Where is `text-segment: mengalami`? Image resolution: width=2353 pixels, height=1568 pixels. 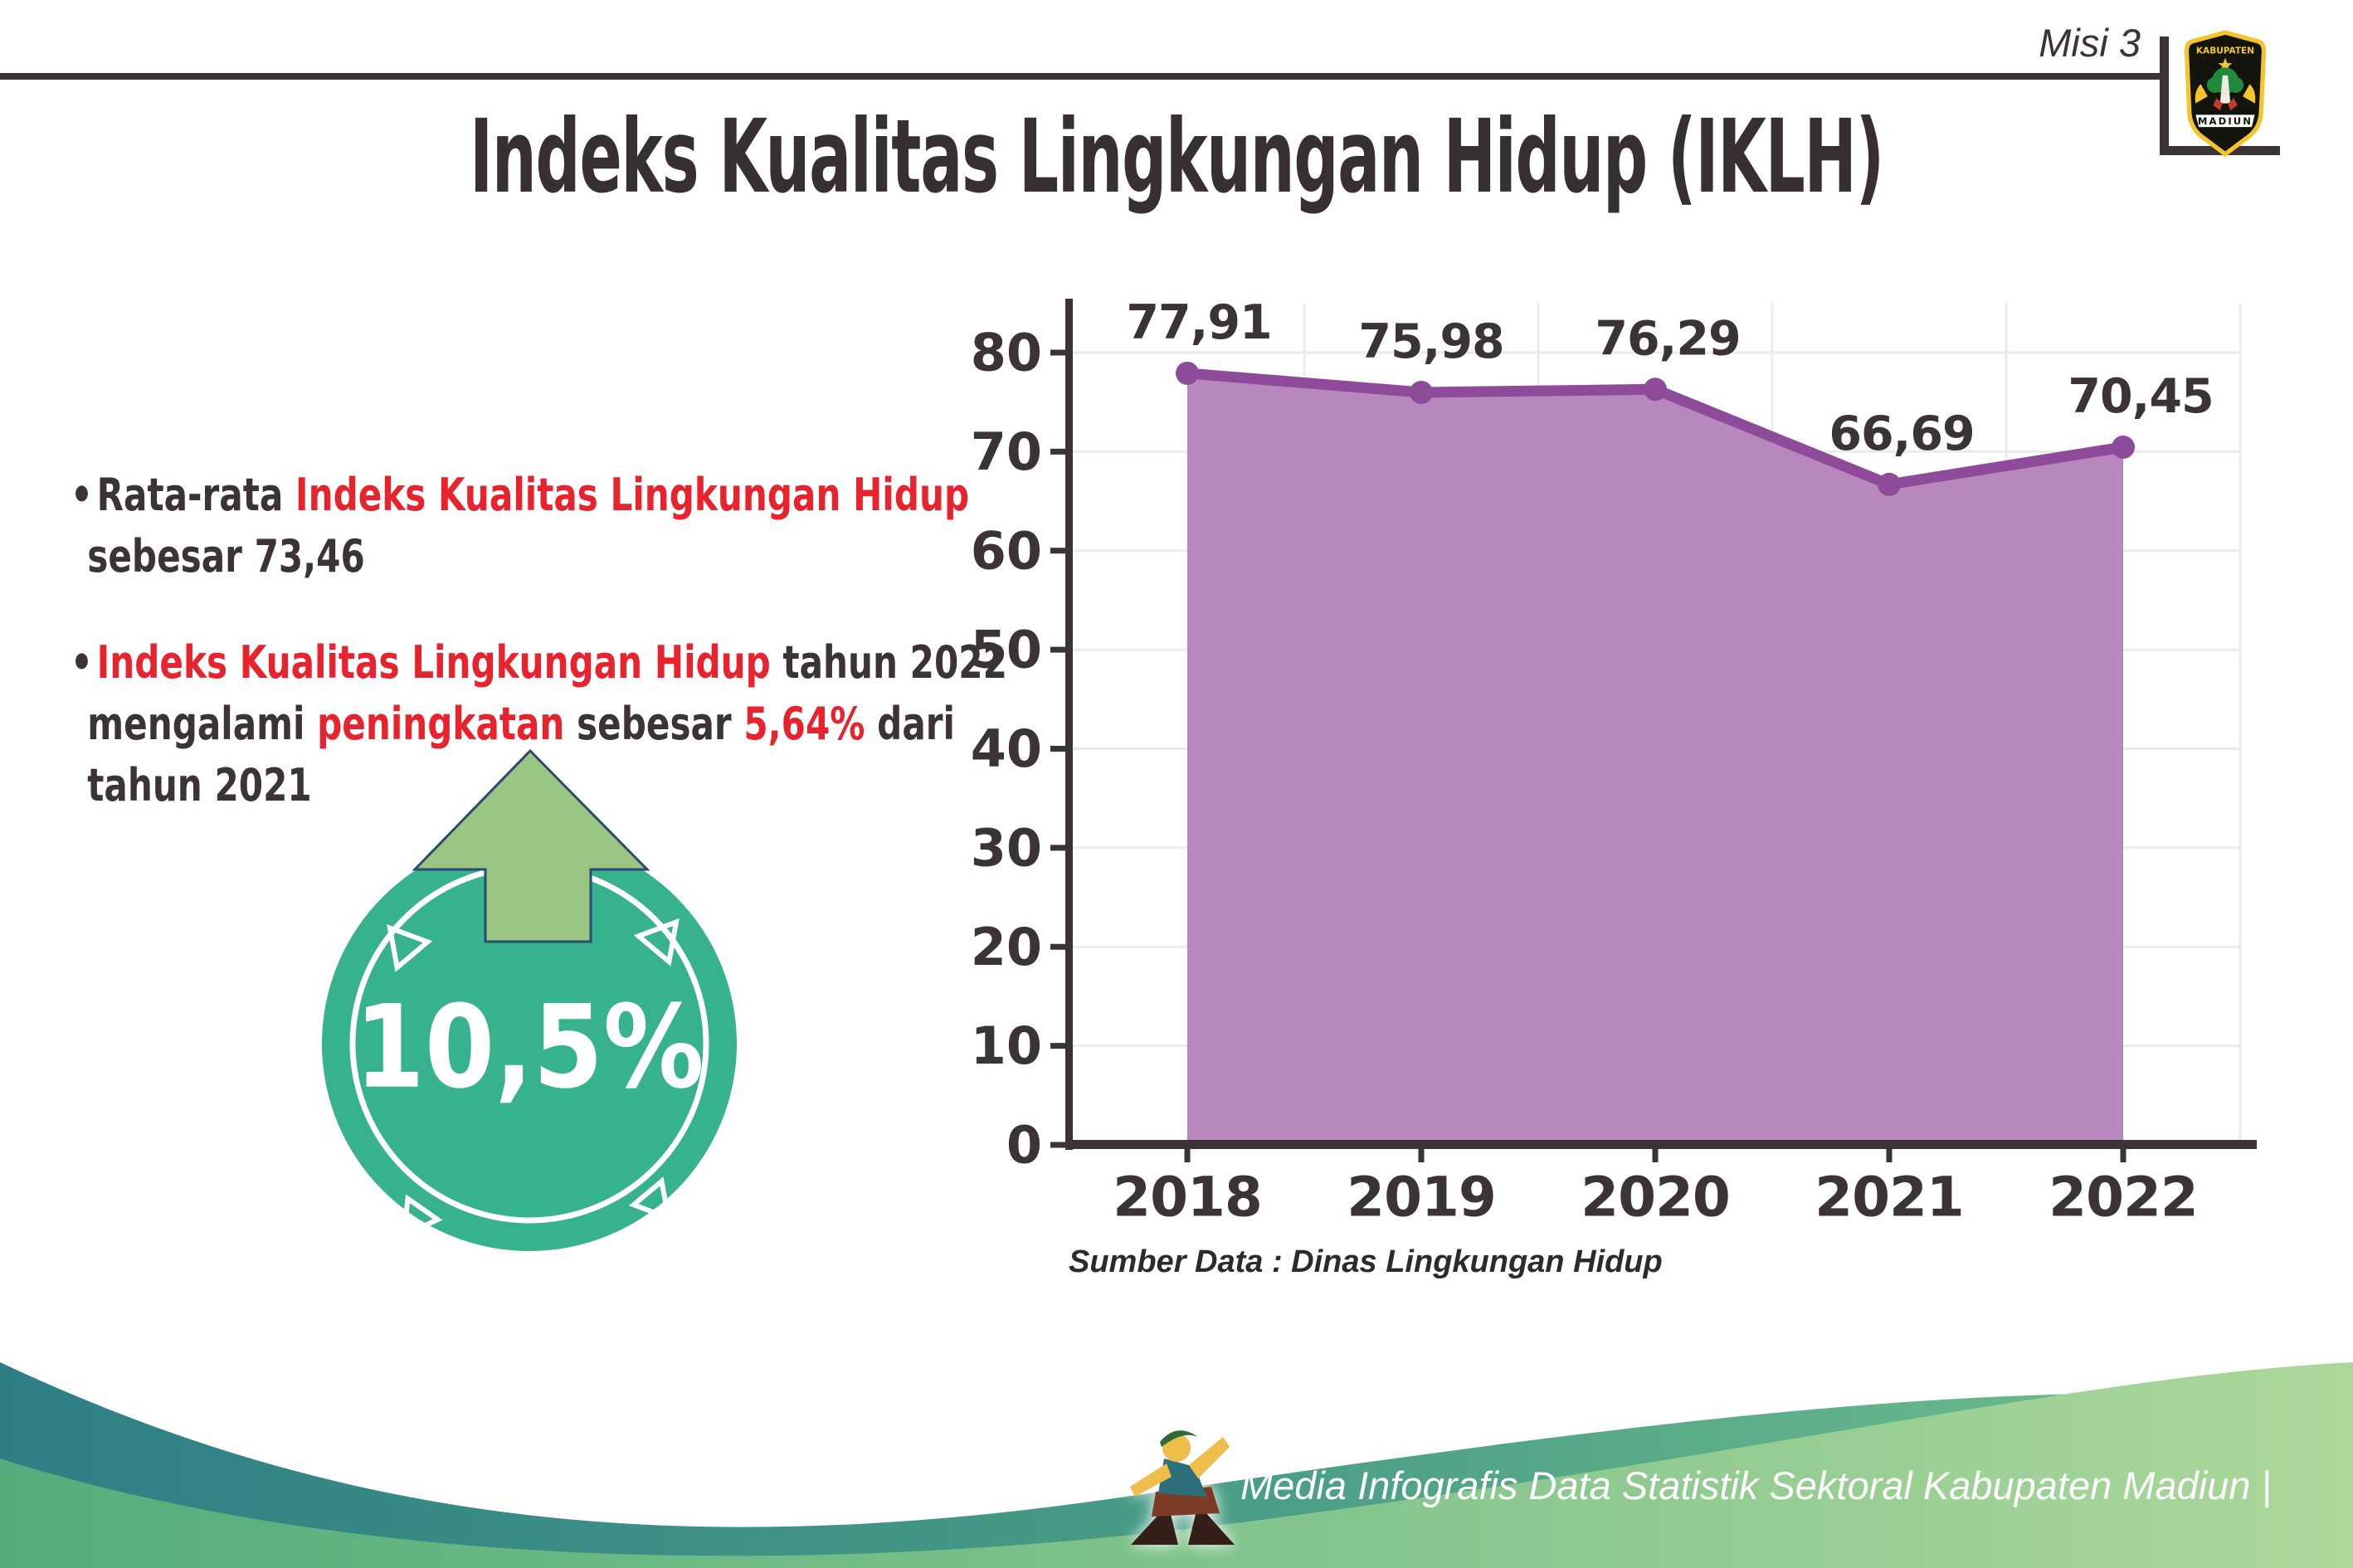 text-segment: mengalami is located at coordinates (202, 724).